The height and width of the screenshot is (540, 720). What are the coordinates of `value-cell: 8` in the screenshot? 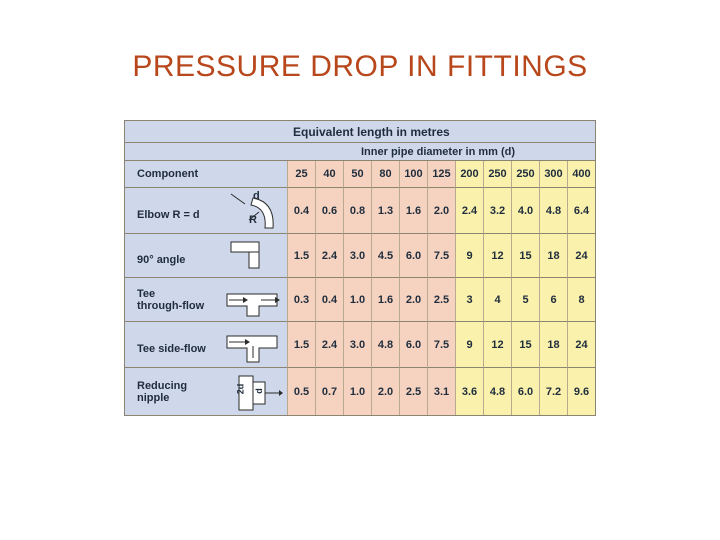 It's located at (581, 299).